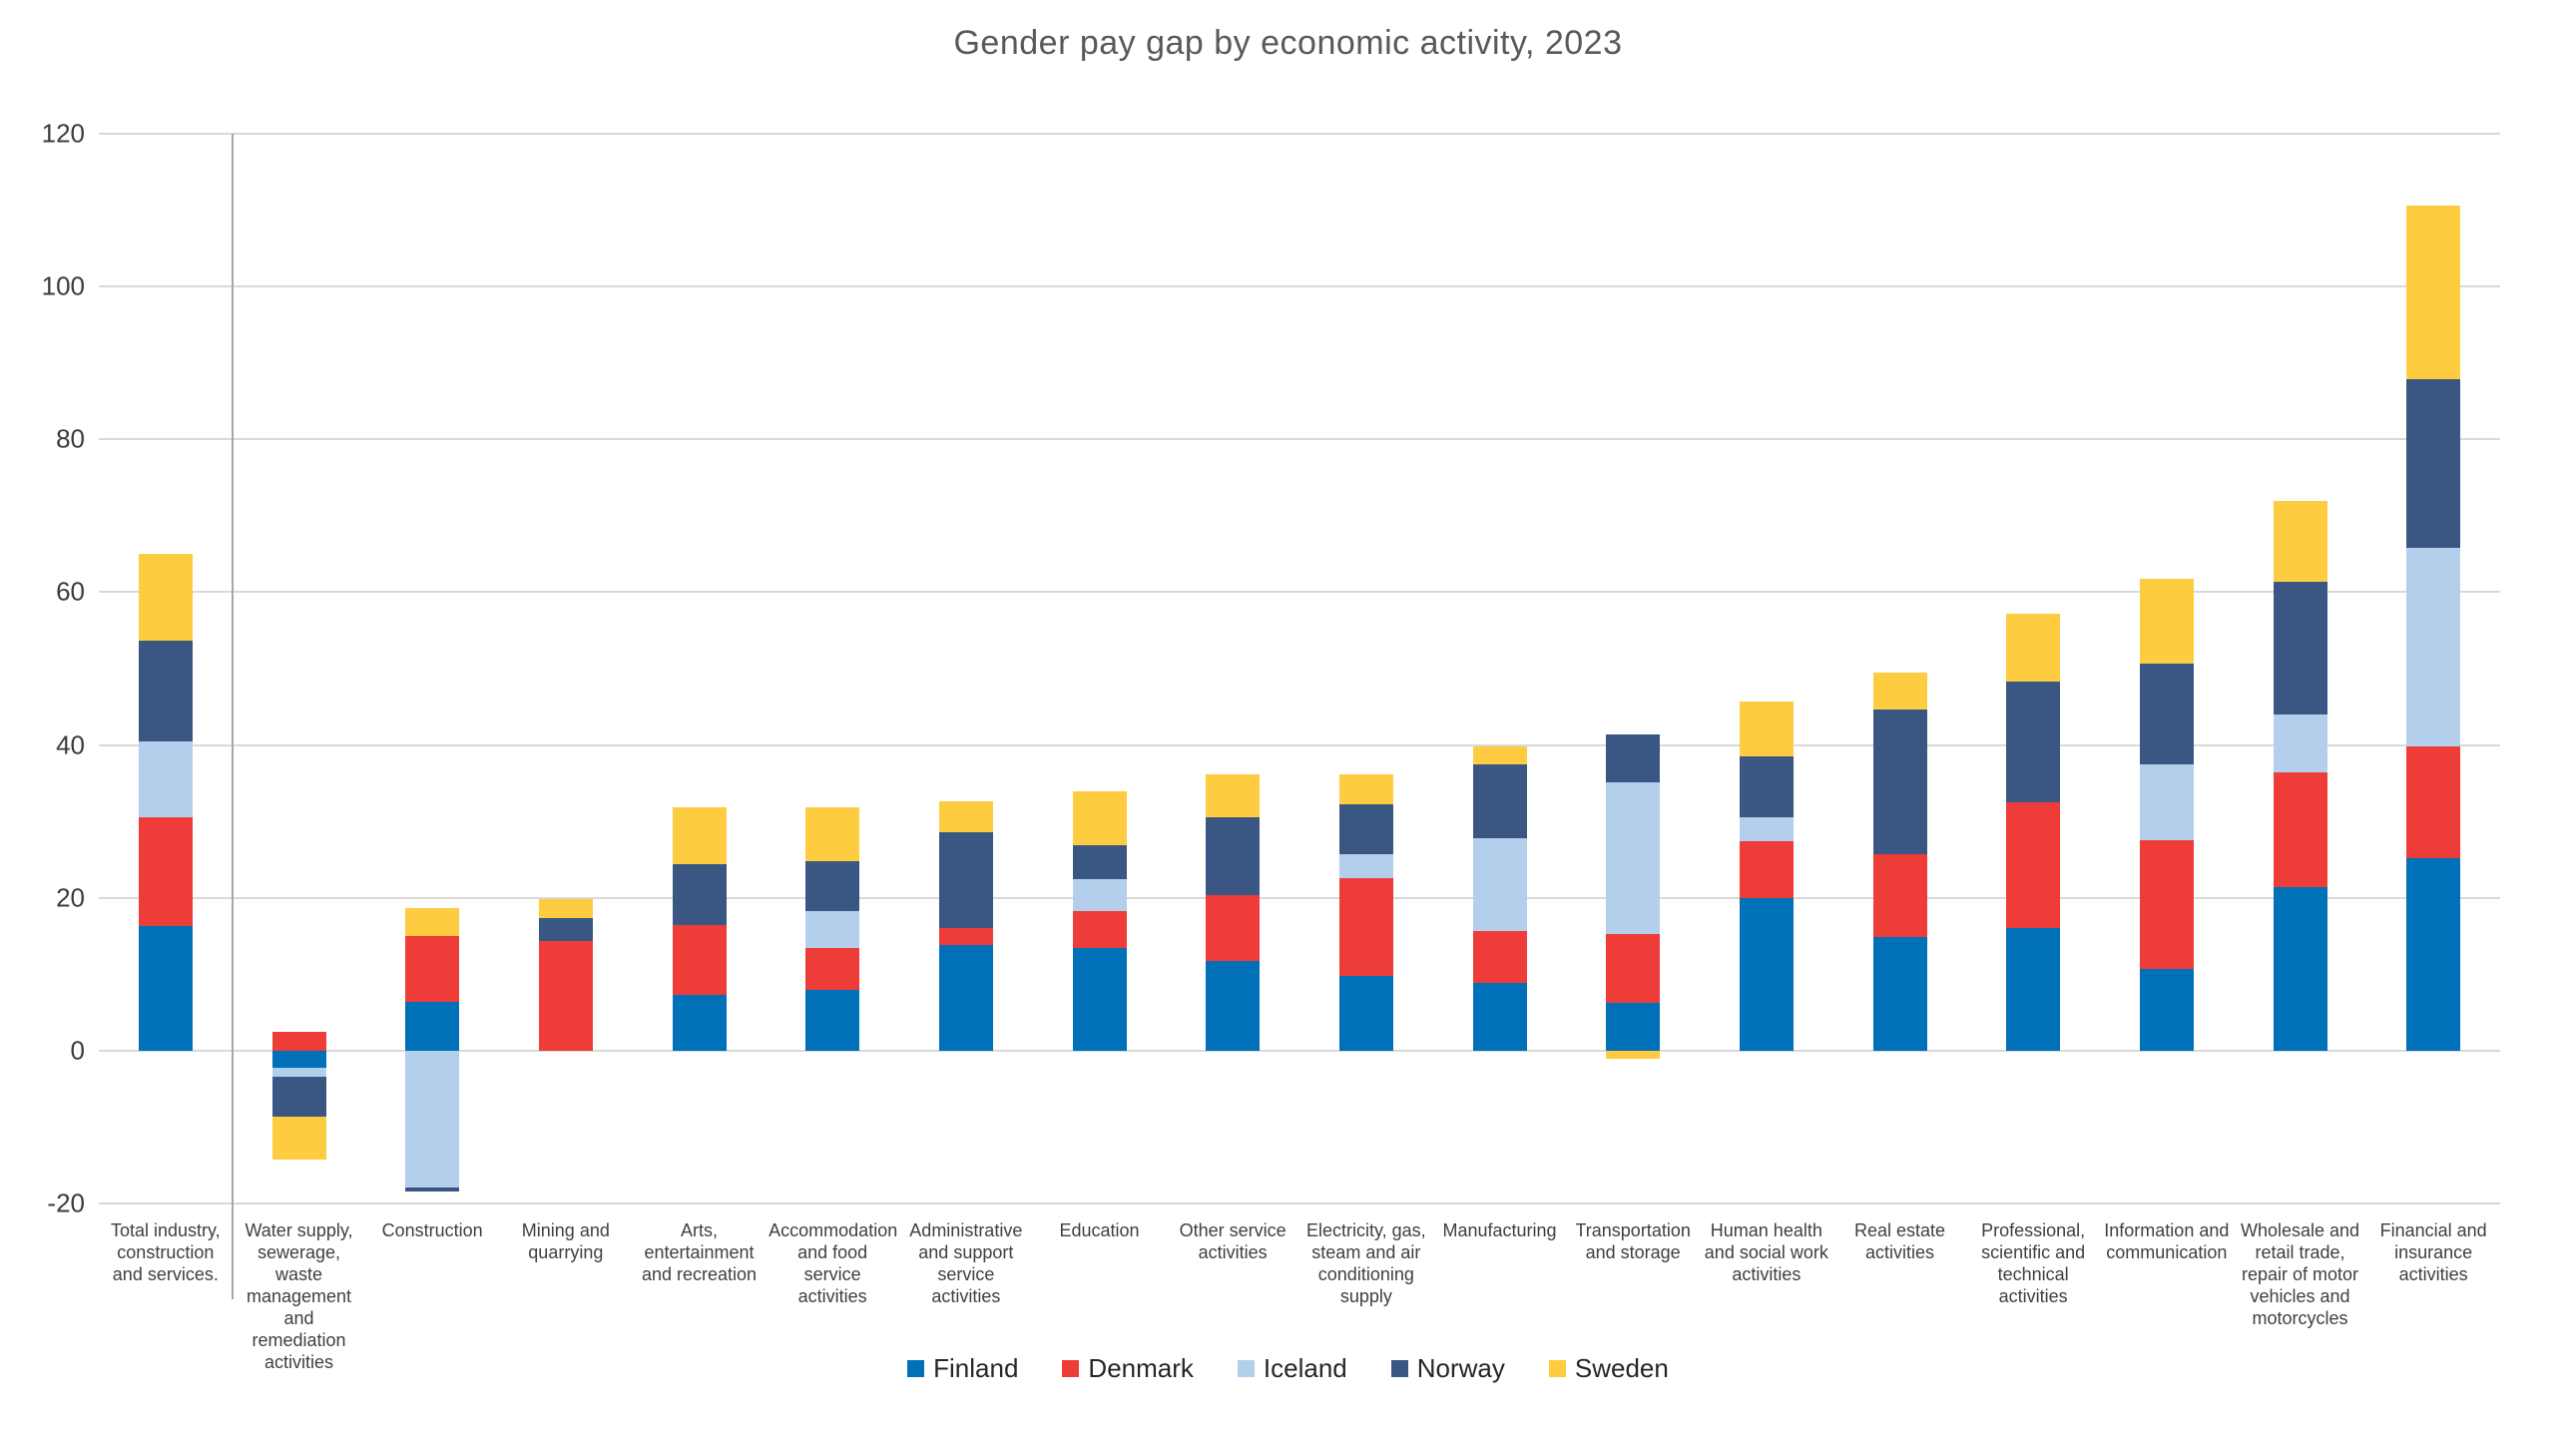 The width and height of the screenshot is (2576, 1430). Describe the element at coordinates (833, 833) in the screenshot. I see `bar-segment-sweden-cat6` at that location.